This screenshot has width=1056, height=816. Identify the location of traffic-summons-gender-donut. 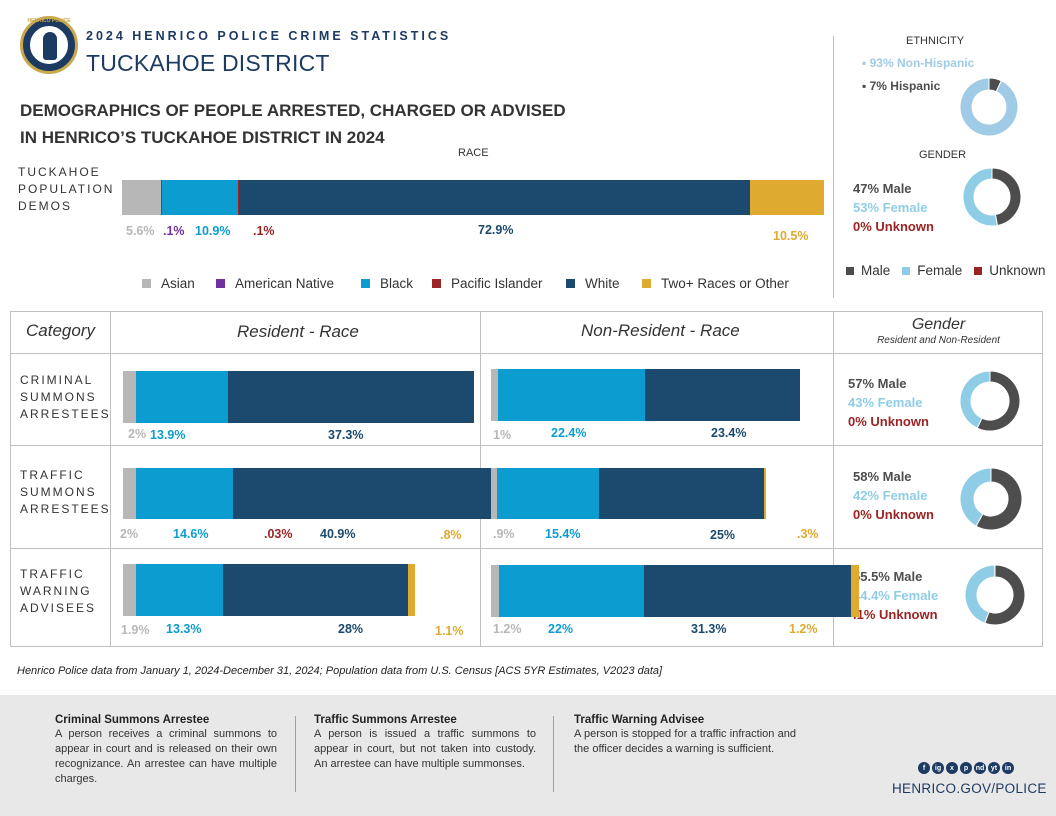
(991, 499).